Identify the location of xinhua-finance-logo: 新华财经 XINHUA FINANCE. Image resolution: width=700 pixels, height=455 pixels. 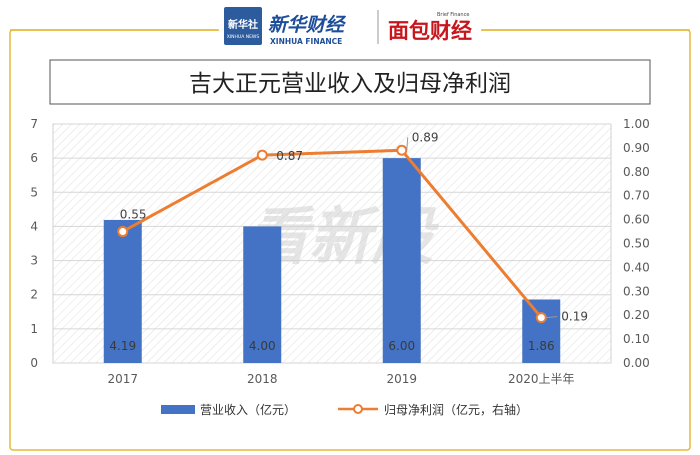
(307, 30).